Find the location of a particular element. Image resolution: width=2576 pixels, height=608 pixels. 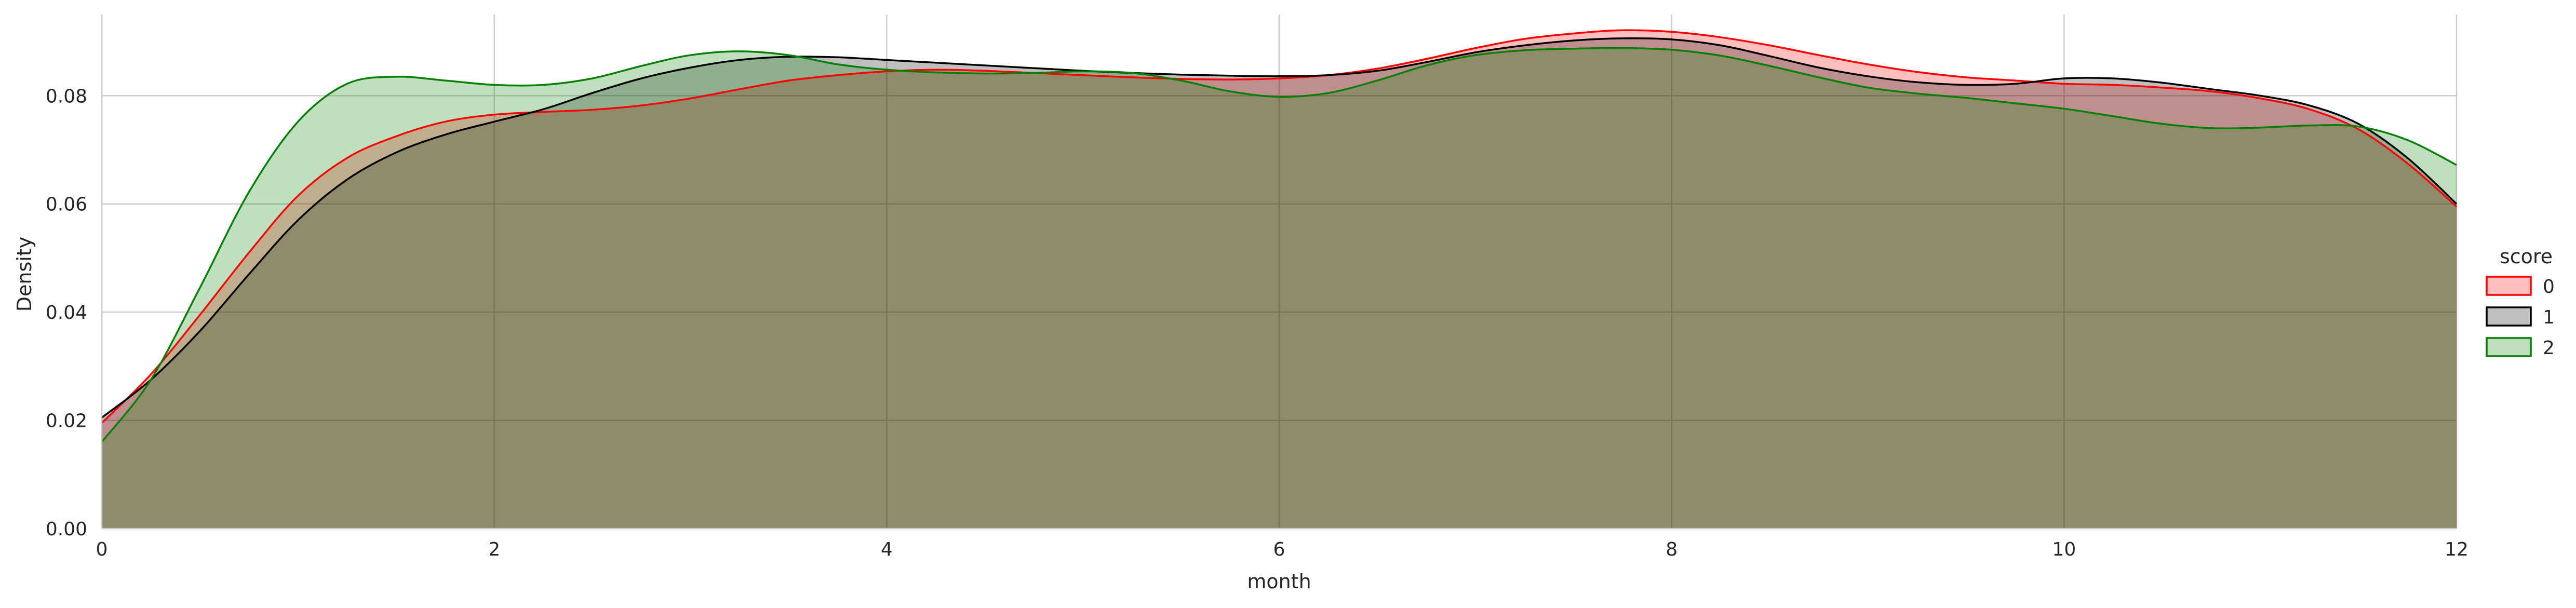

x-tick-label: 0 is located at coordinates (102, 549).